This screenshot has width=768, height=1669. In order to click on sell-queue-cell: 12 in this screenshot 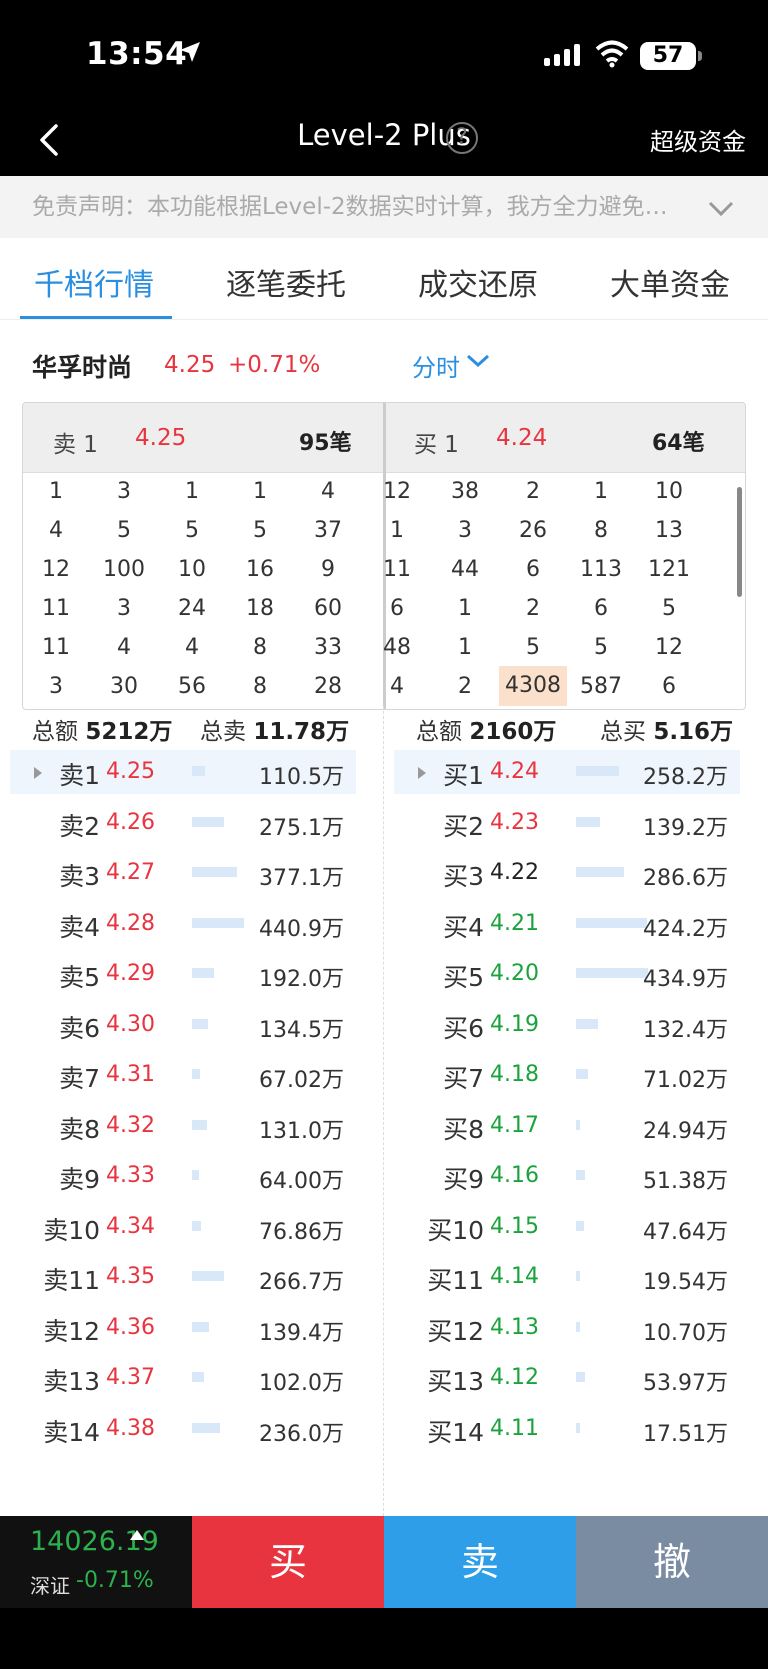, I will do `click(56, 569)`.